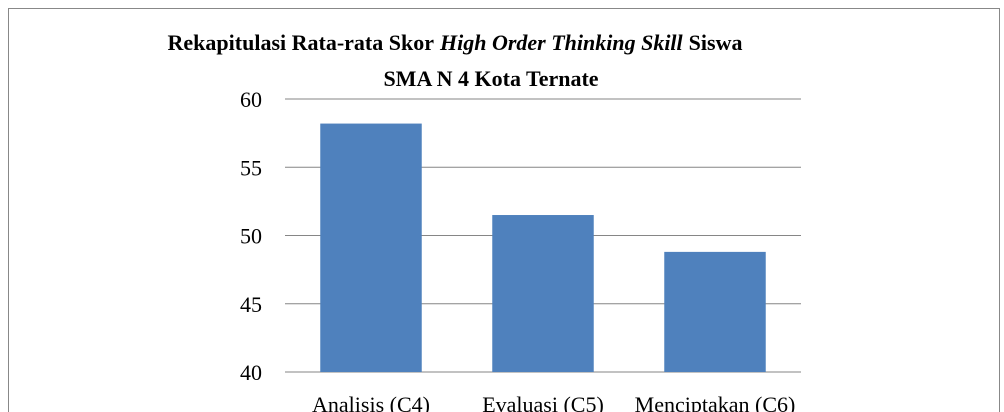 The height and width of the screenshot is (412, 1004). Describe the element at coordinates (561, 42) in the screenshot. I see `title-run: High Order Thinking Skill` at that location.